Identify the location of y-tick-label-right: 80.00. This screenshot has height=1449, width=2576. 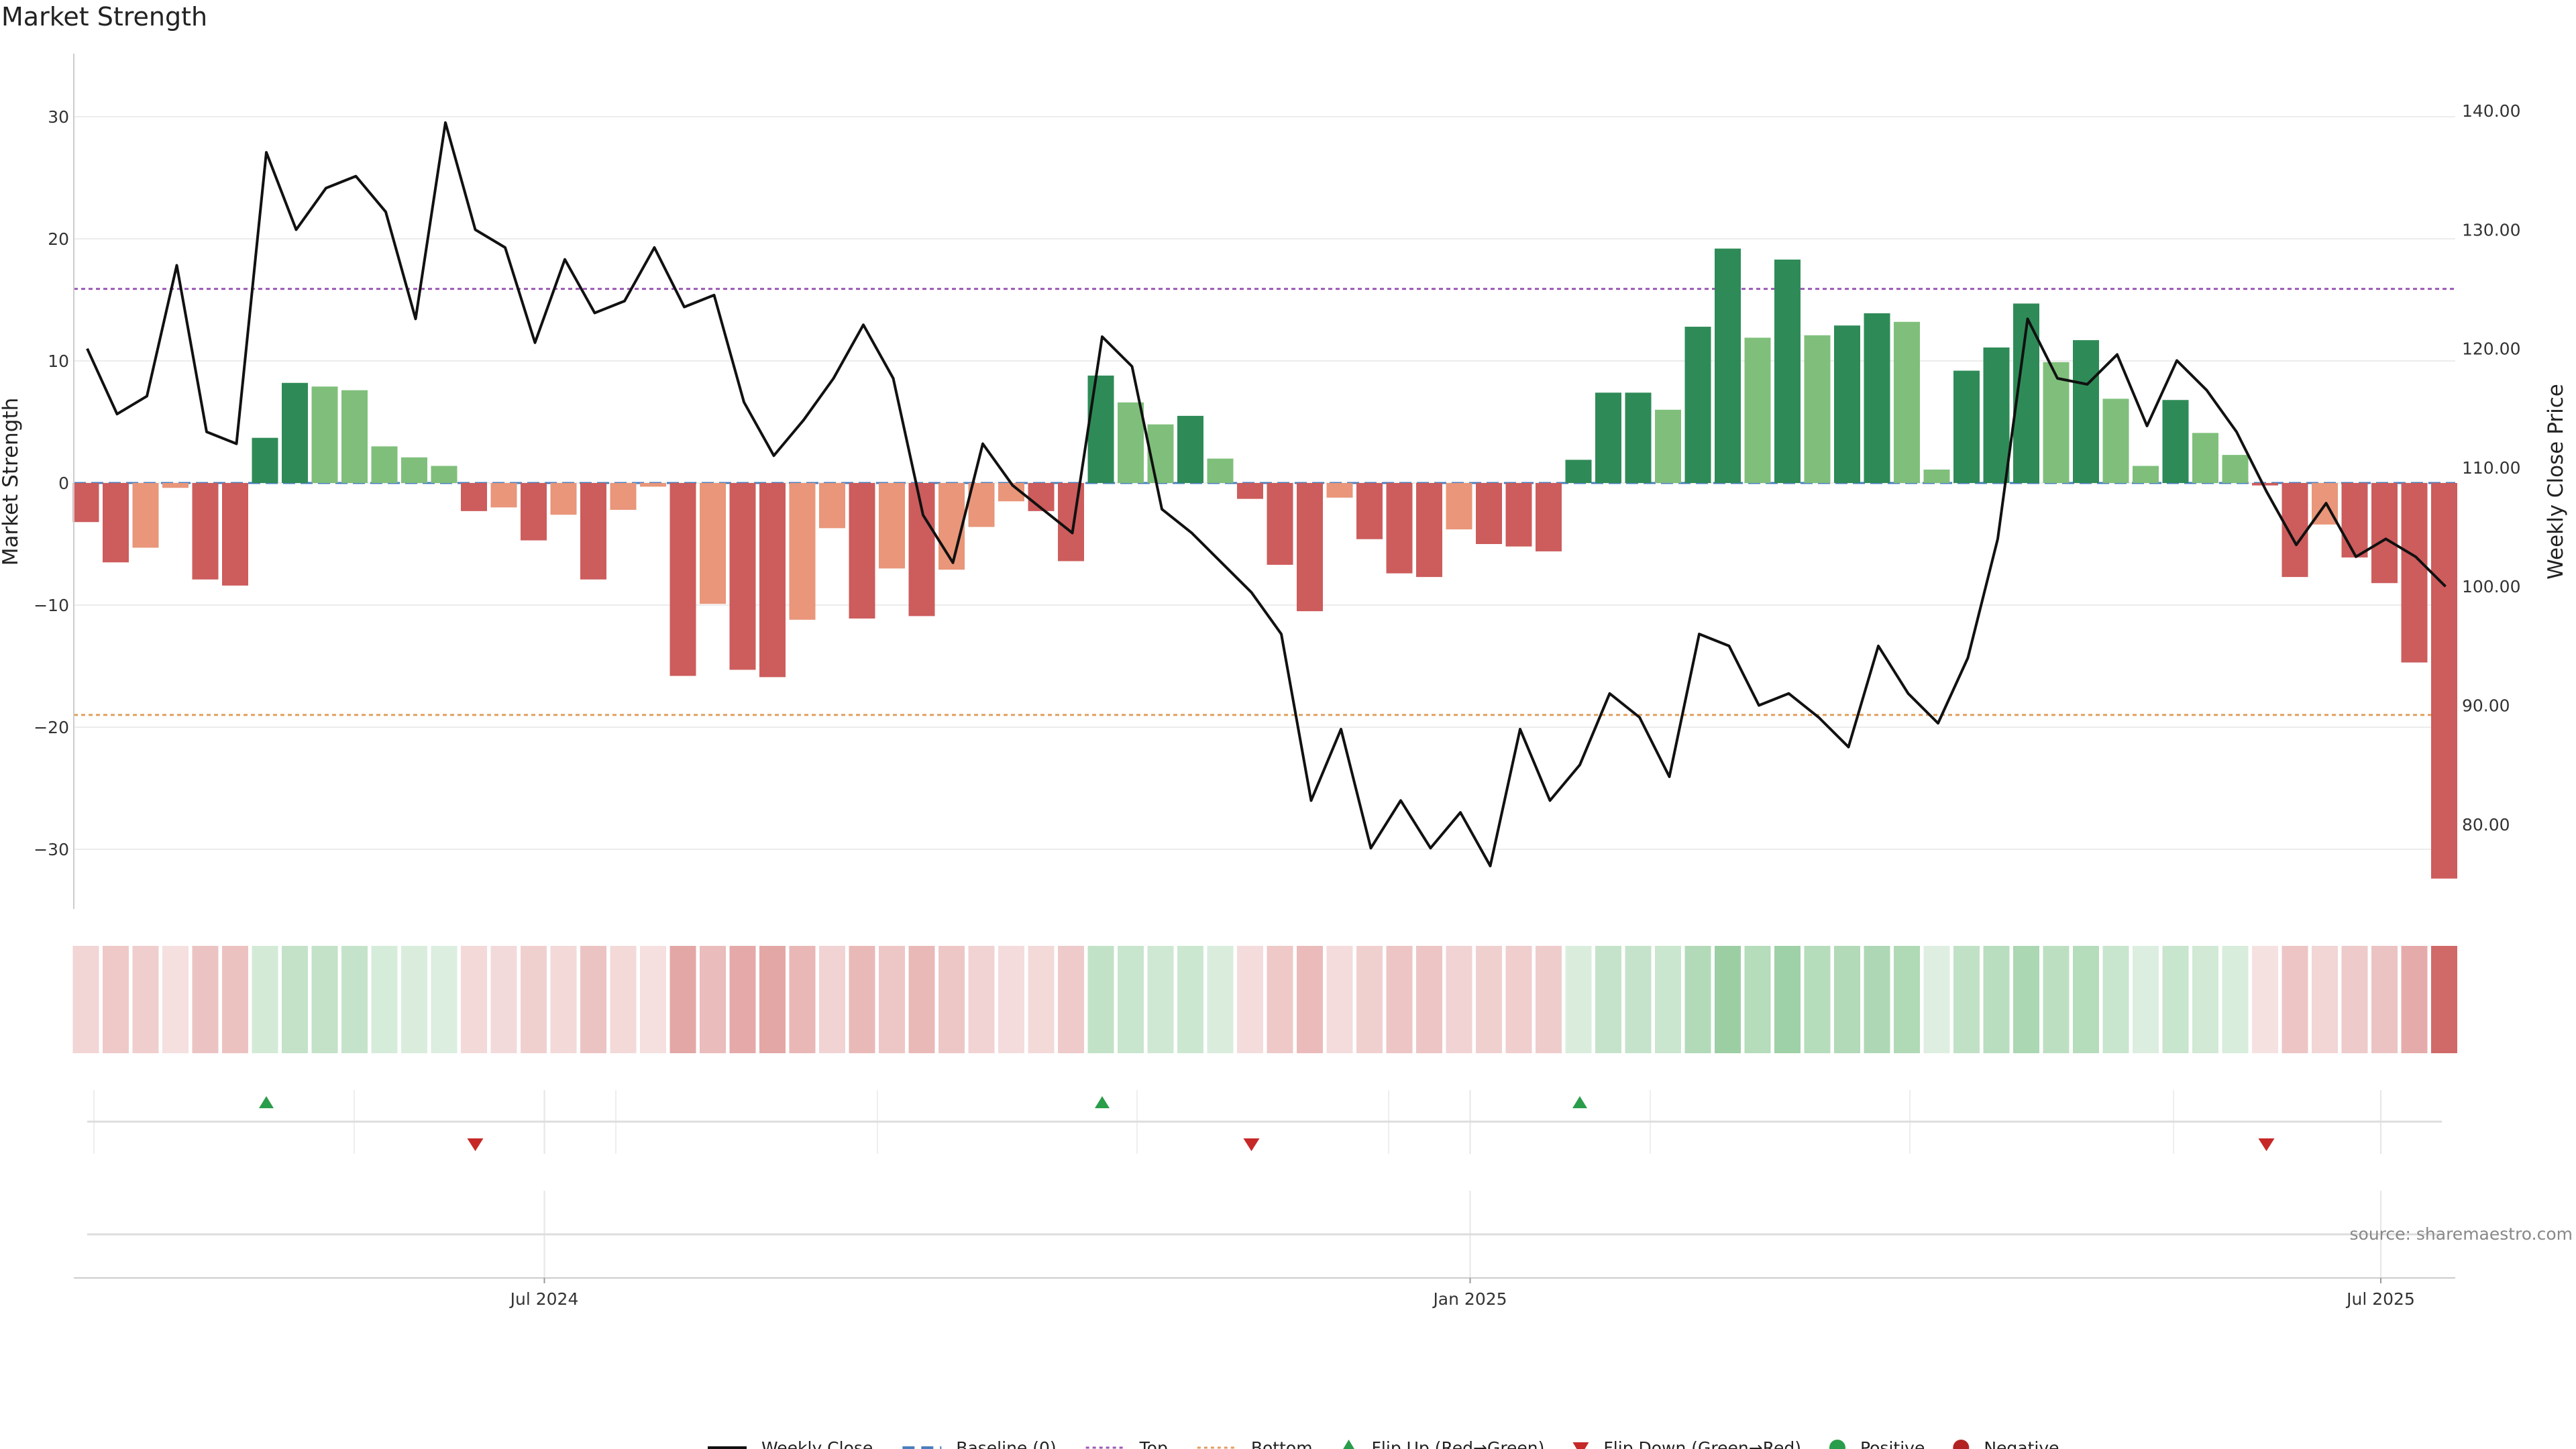
(2486, 825).